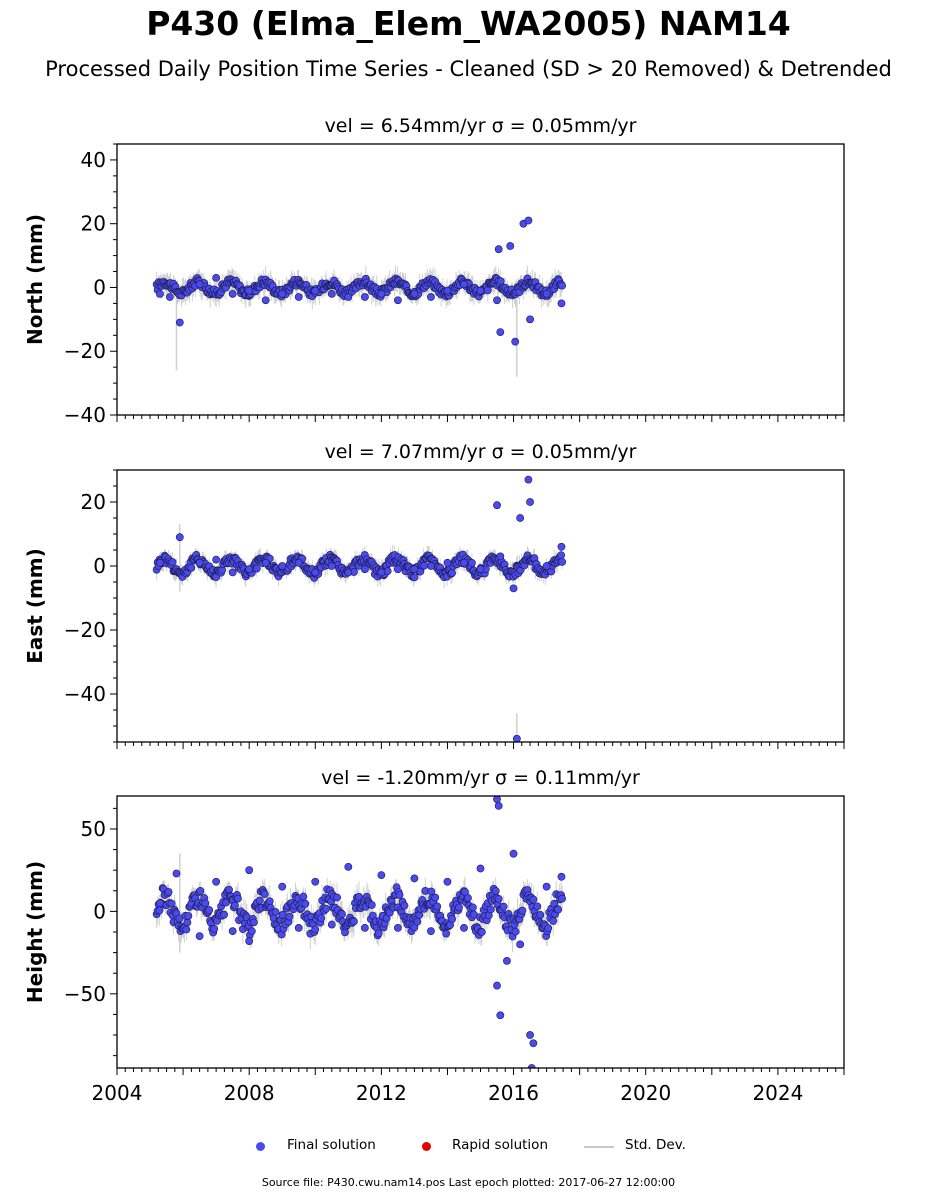  What do you see at coordinates (481, 126) in the screenshot?
I see `panel-title-north: vel = 6.54mm/yr σ = 0.05mm/yr` at bounding box center [481, 126].